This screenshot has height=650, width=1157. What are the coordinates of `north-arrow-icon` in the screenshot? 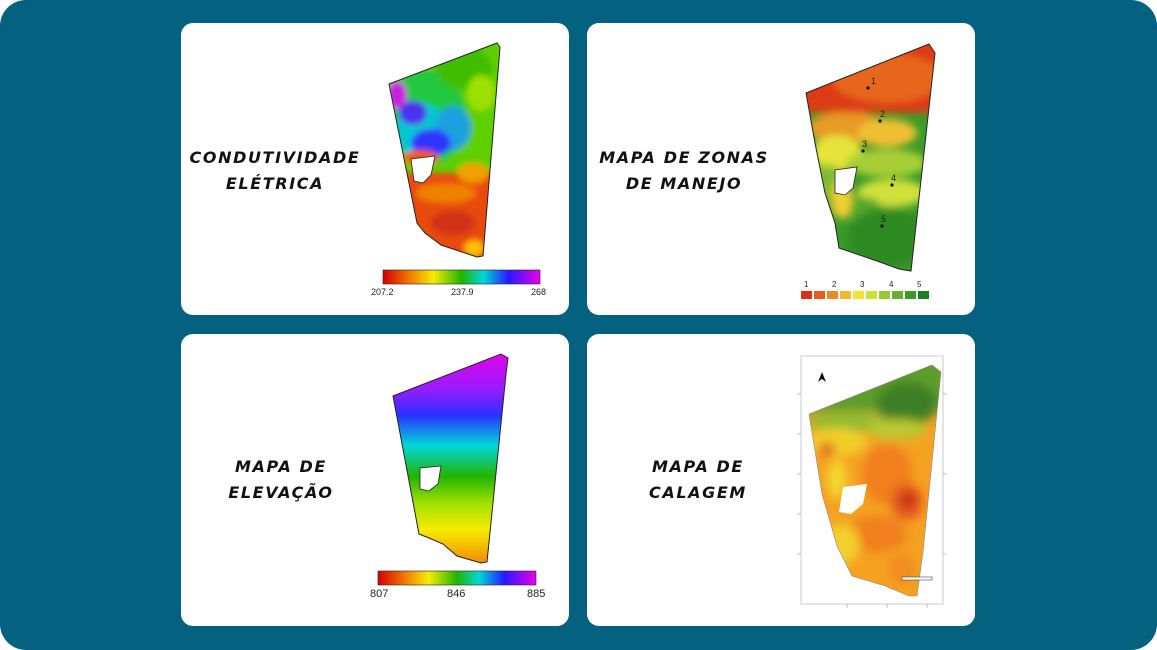 It's located at (822, 377).